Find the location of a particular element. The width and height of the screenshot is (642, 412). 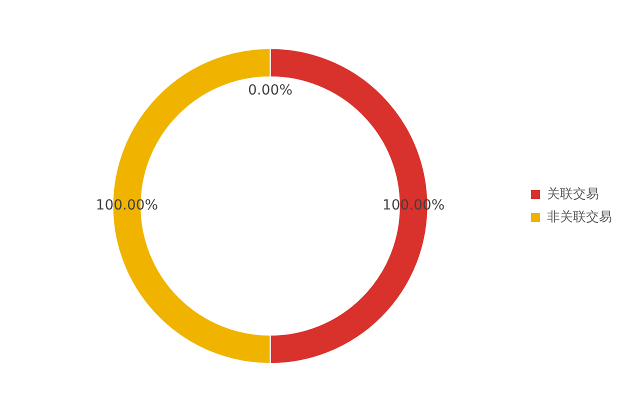

legend-label: 关联交易 is located at coordinates (573, 194).